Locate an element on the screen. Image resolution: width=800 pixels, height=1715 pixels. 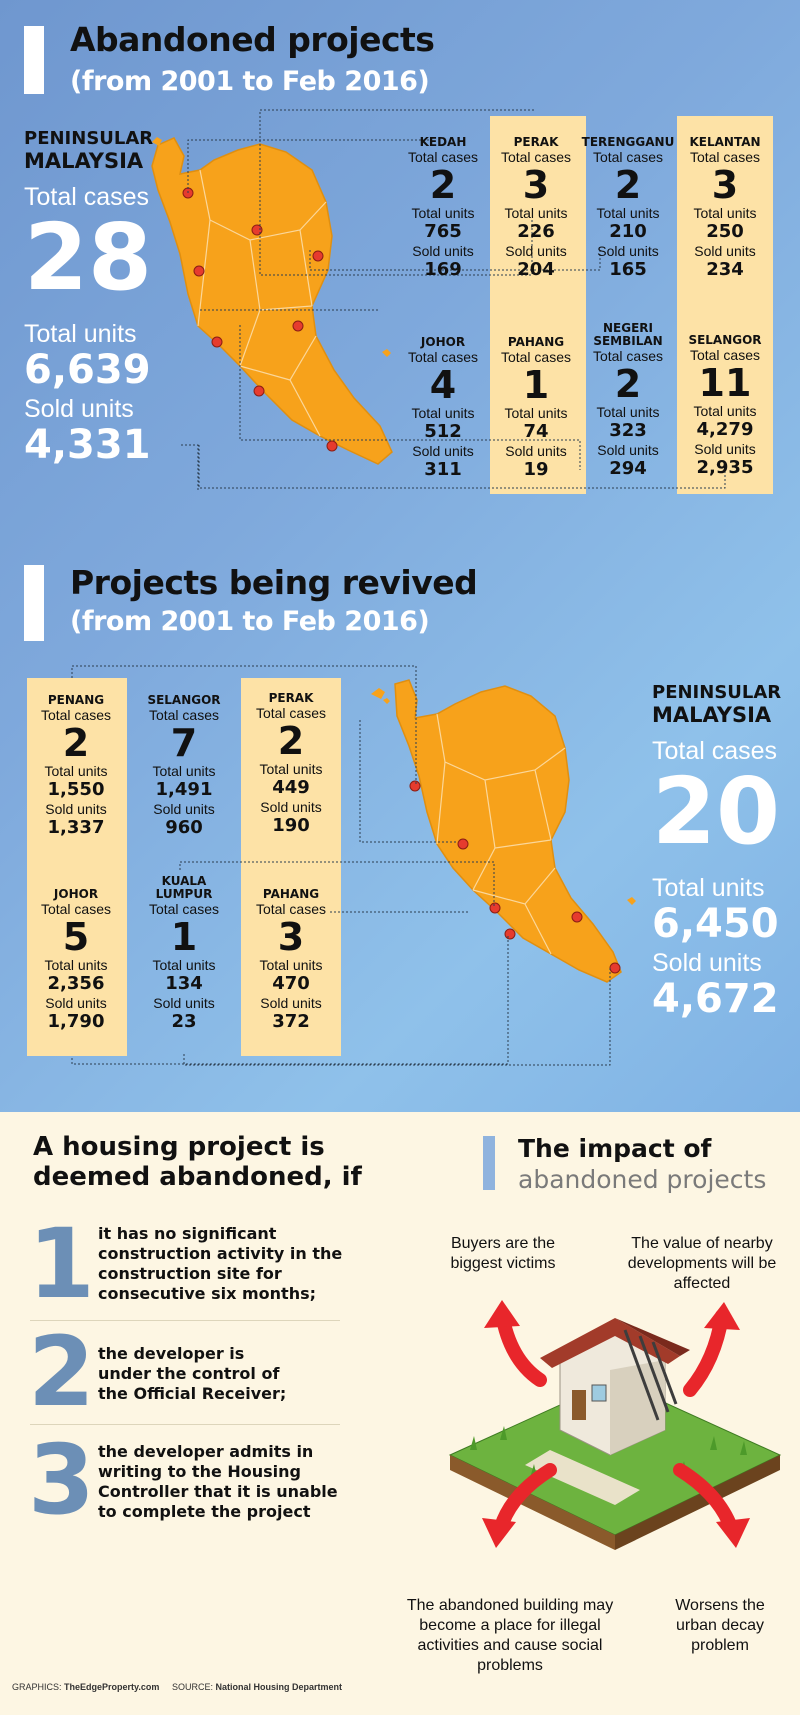
total-cases-label: Total cases is located at coordinates (87, 197).